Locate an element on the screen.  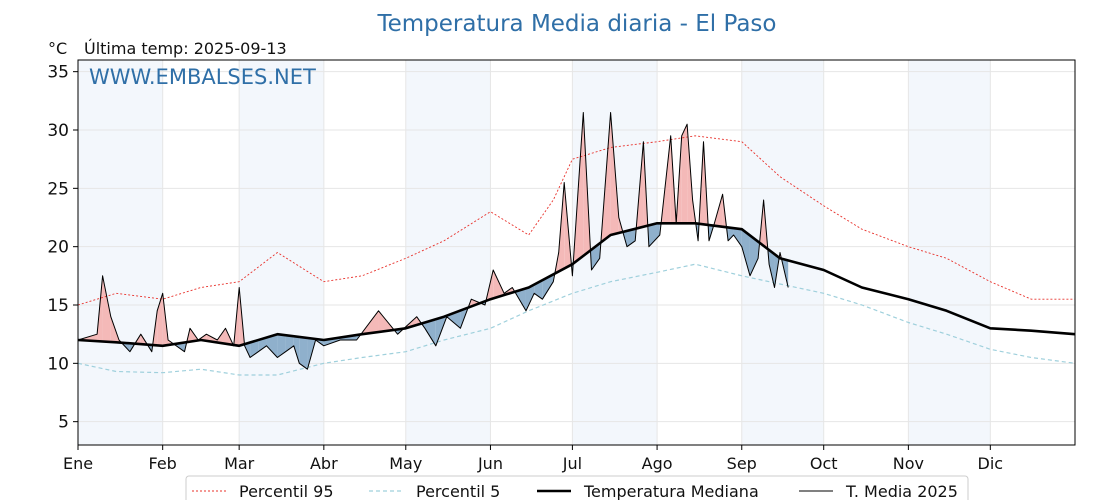
y-tick-label: 35 is located at coordinates (58, 73).